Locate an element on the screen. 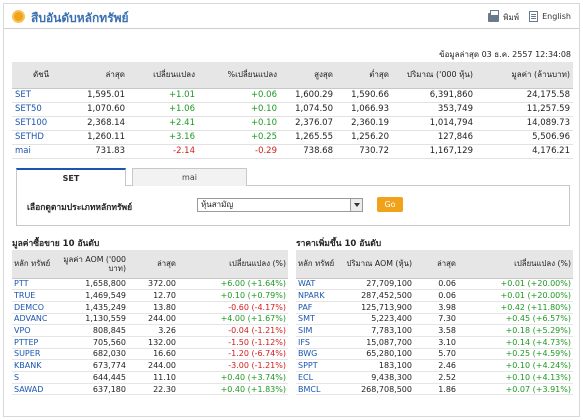 Image resolution: width=583 pixels, height=420 pixels. table-row: ECL 9,438,300 2.52 +0.10 (+4.13%) is located at coordinates (434, 377).